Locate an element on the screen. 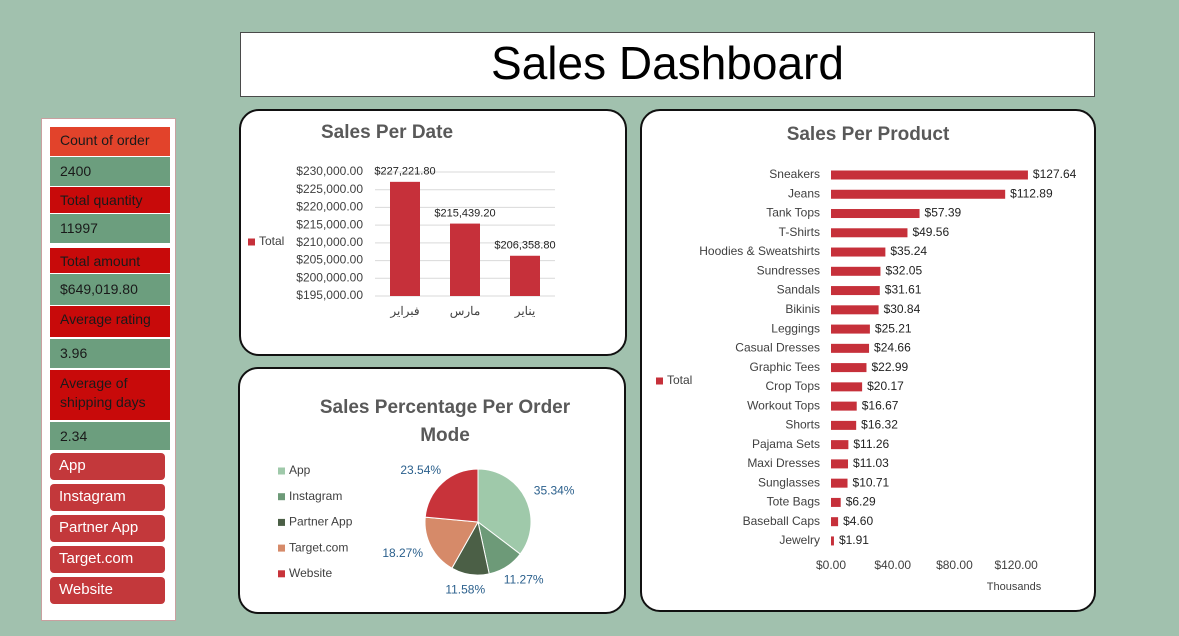 This screenshot has width=1179, height=636. legend-label: Target.com is located at coordinates (318, 547).